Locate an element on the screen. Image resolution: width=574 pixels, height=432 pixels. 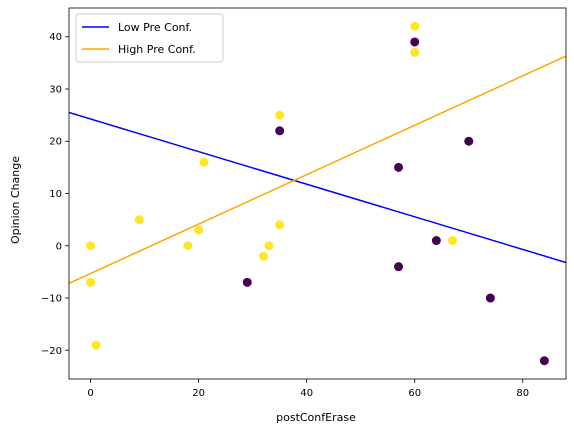
x-tick-label: 40 is located at coordinates (306, 393).